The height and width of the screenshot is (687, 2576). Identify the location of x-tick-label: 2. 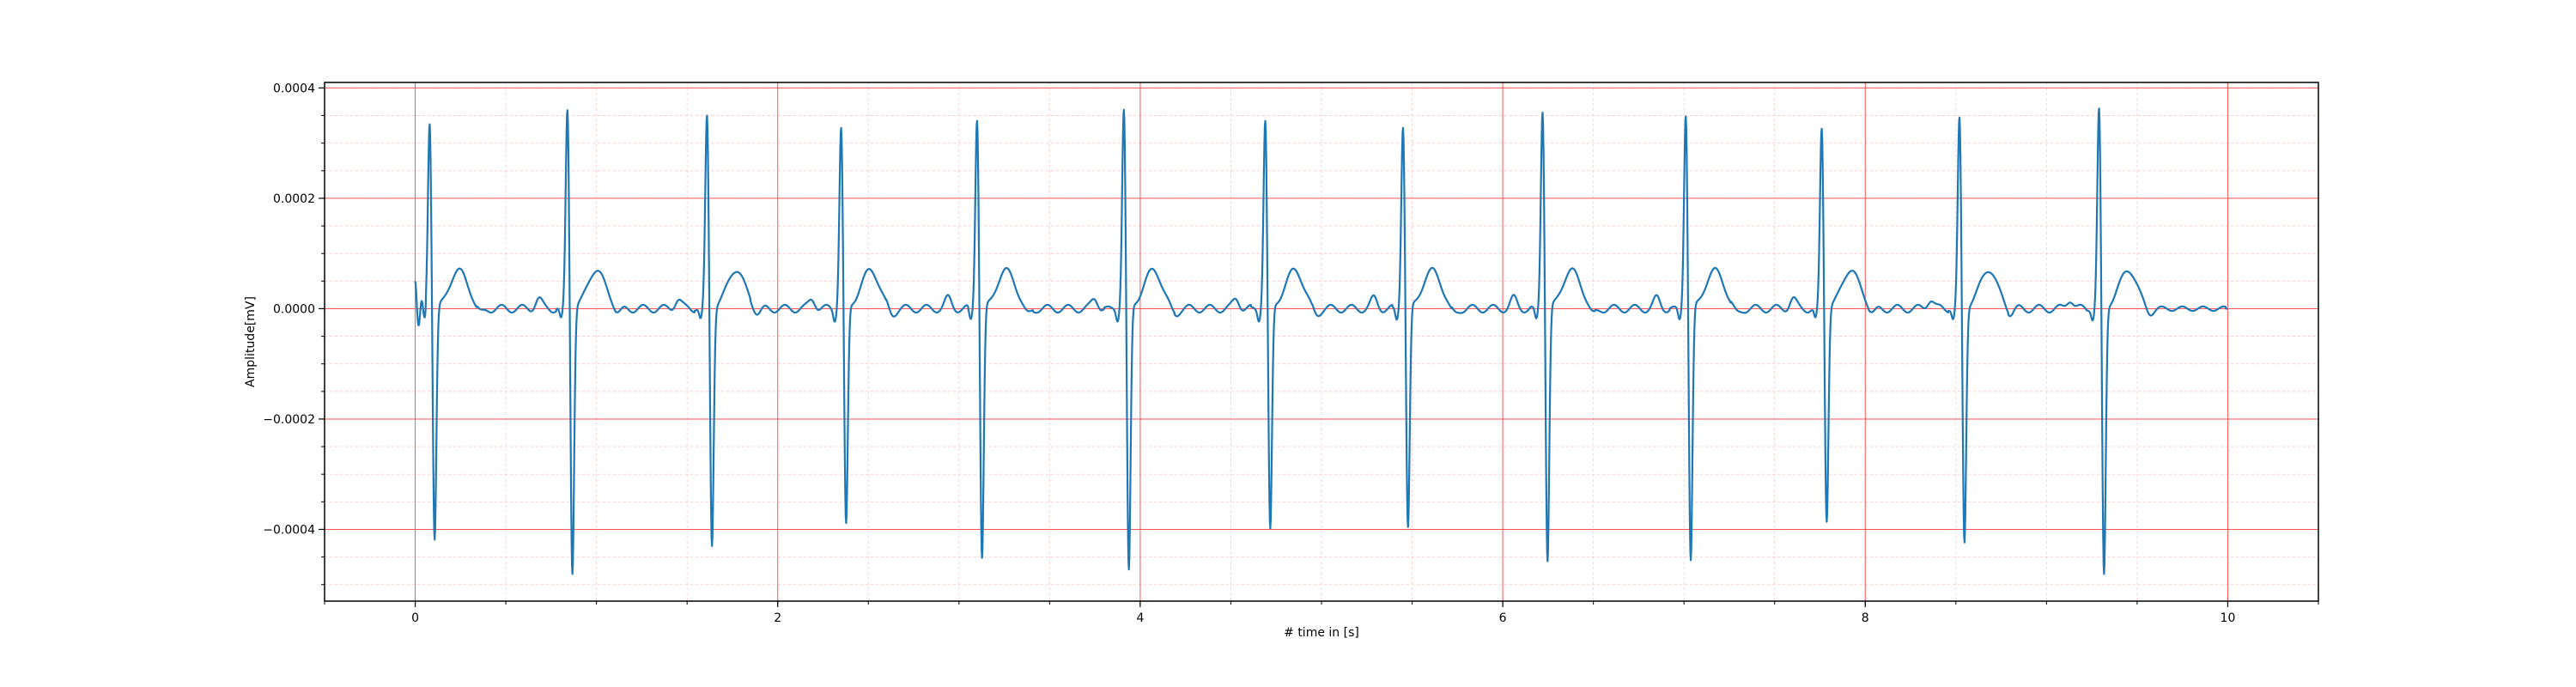
(777, 618).